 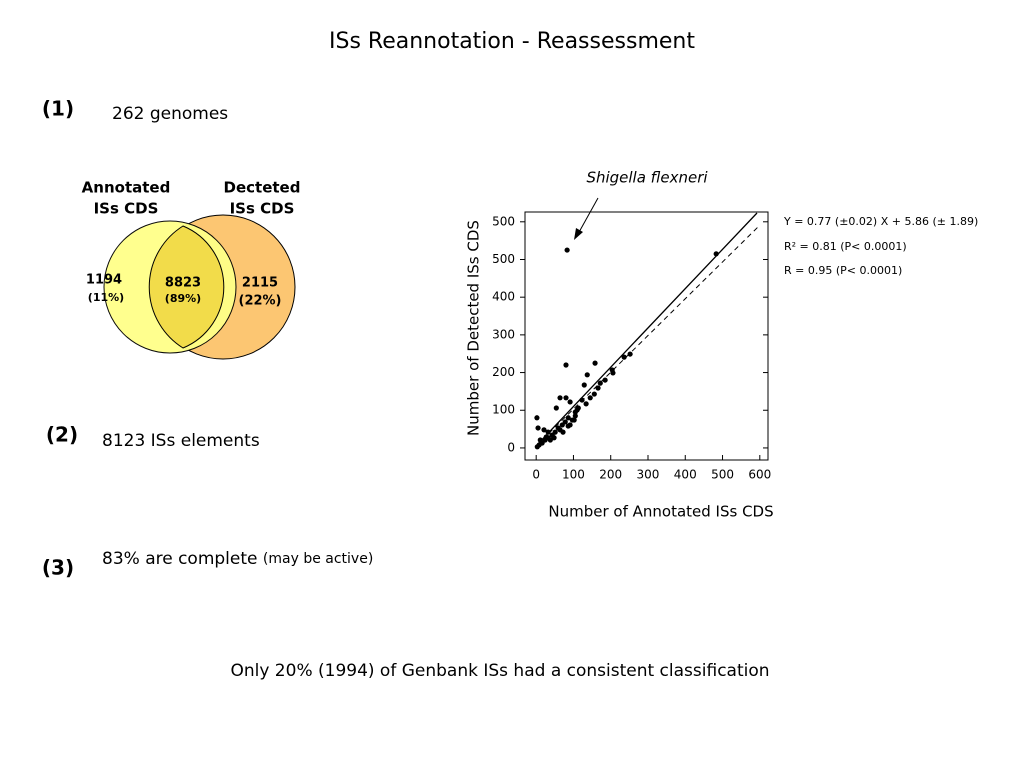 What do you see at coordinates (588, 216) in the screenshot?
I see `annotation-arrow` at bounding box center [588, 216].